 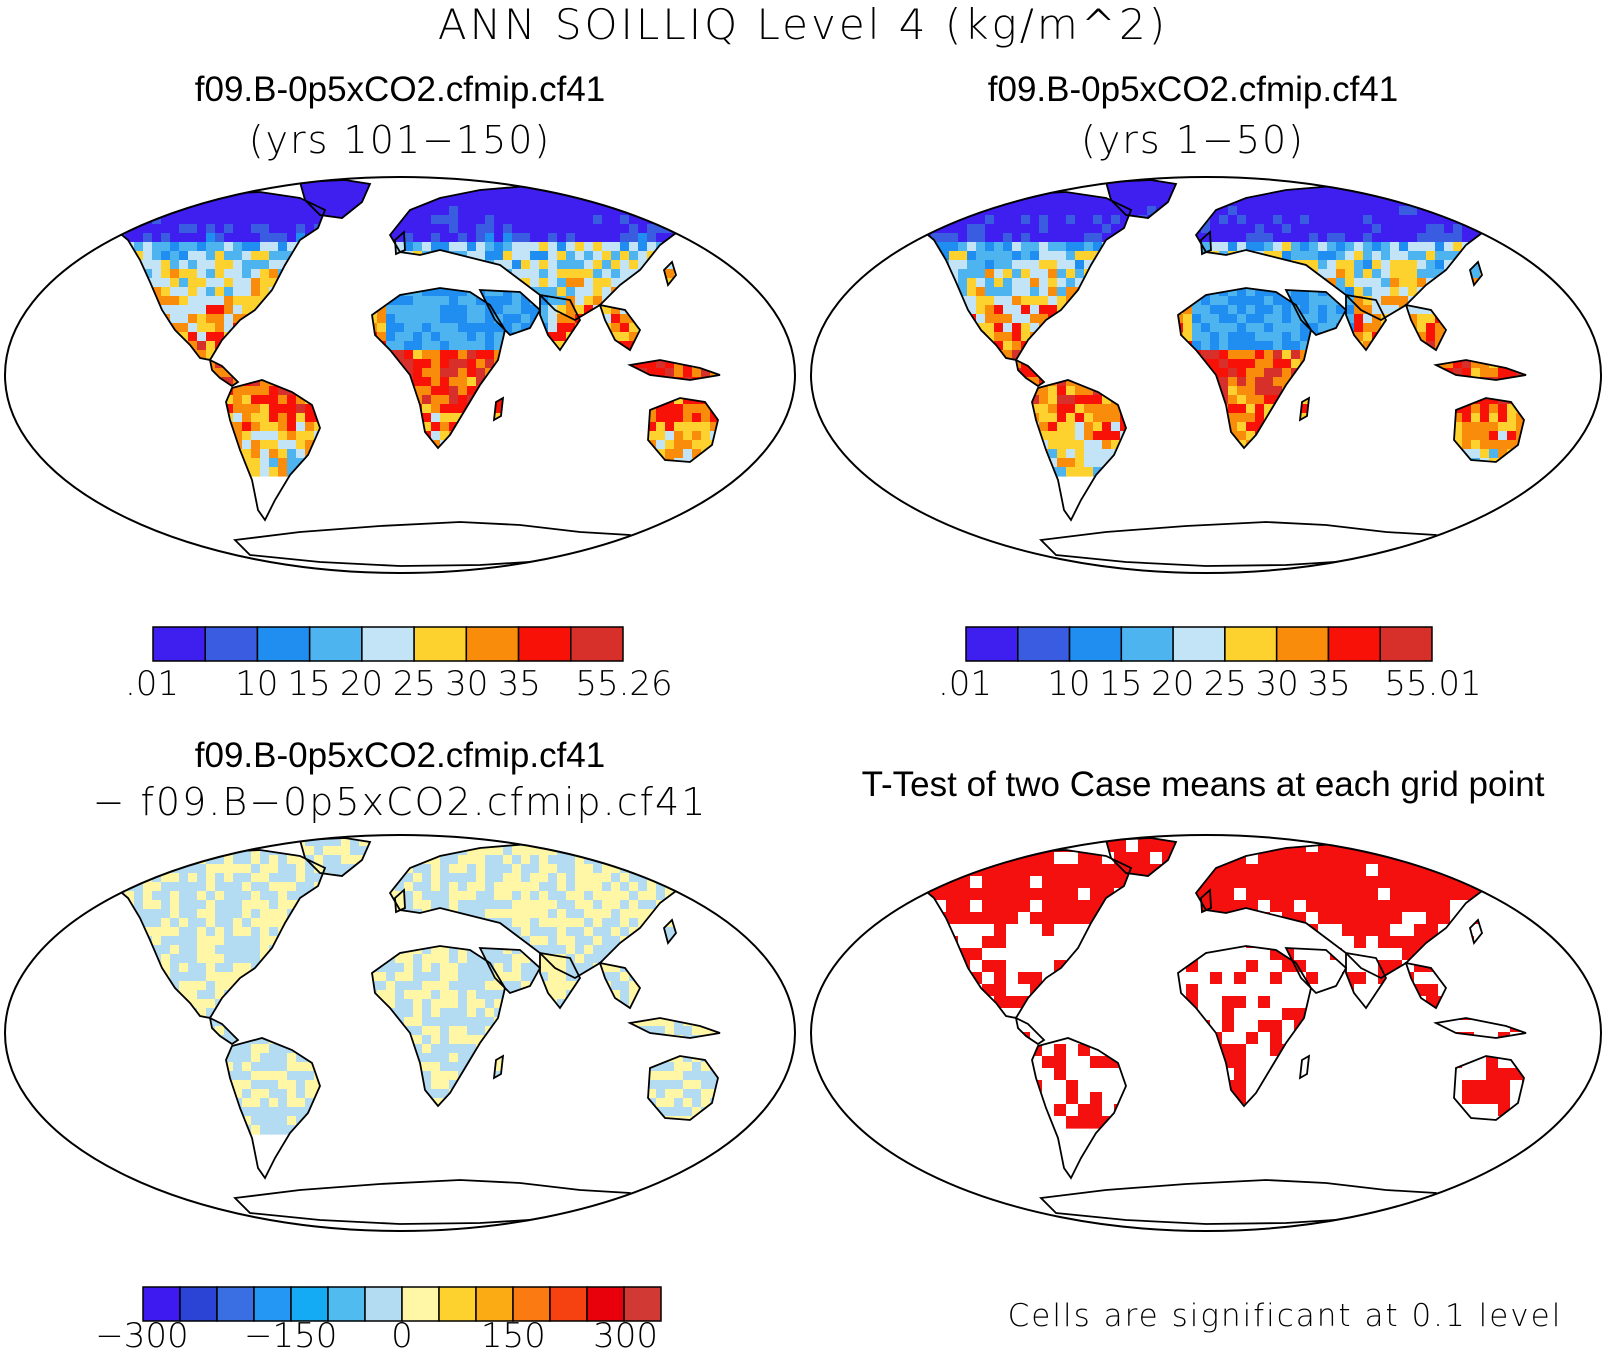 I want to click on top-right-years: (yrs 1−50), so click(x=1193, y=140).